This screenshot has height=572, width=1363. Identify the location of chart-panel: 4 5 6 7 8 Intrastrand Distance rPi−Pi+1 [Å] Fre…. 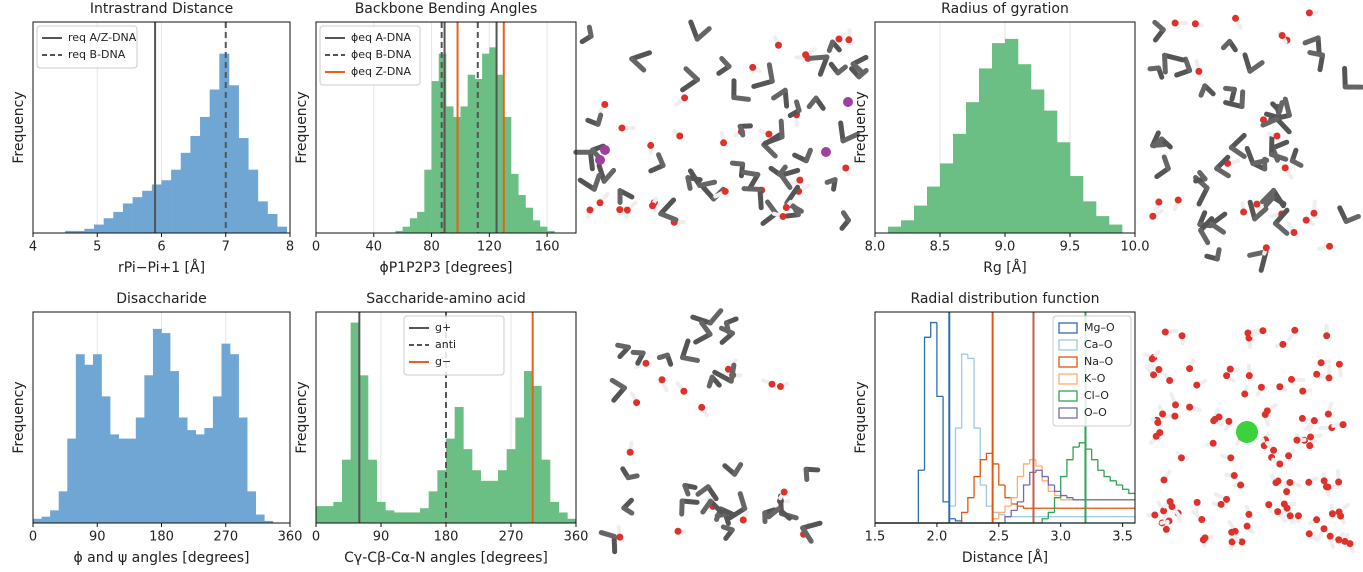
(152, 138).